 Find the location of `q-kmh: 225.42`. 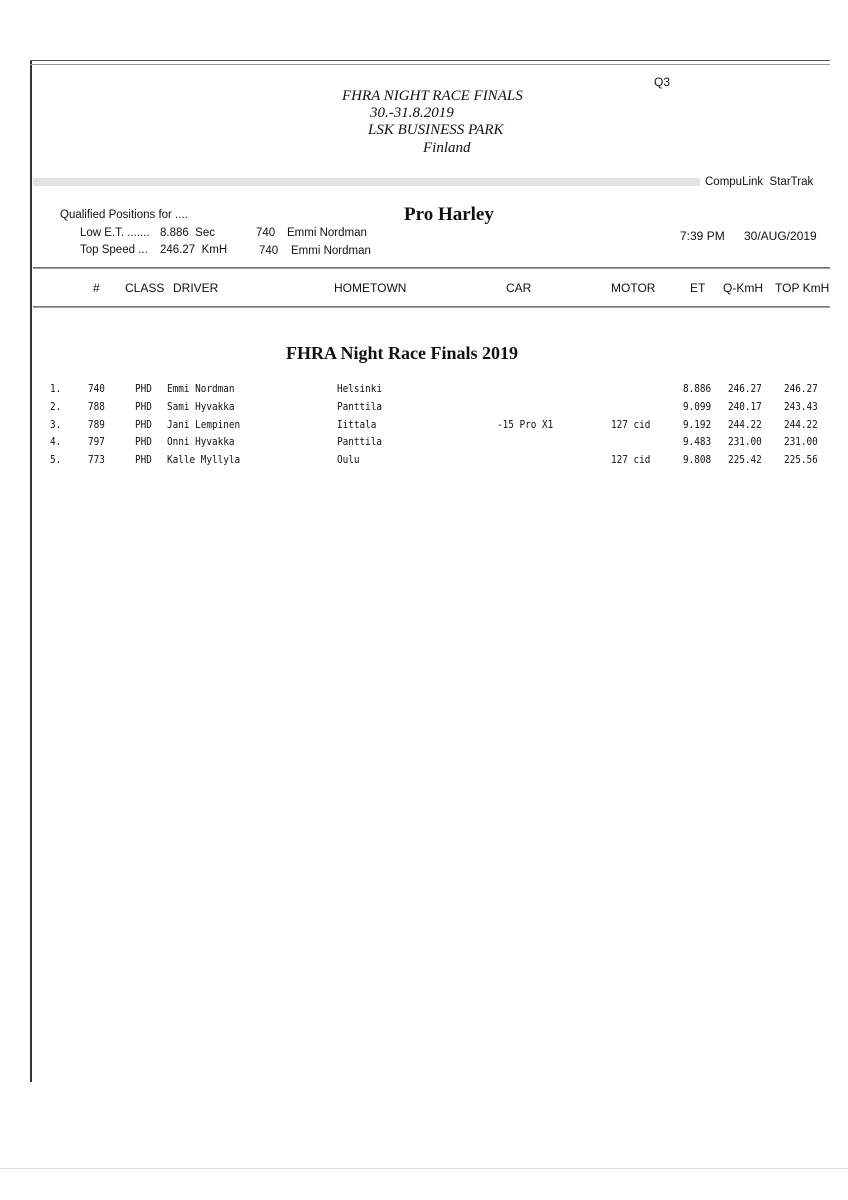

q-kmh: 225.42 is located at coordinates (745, 459).